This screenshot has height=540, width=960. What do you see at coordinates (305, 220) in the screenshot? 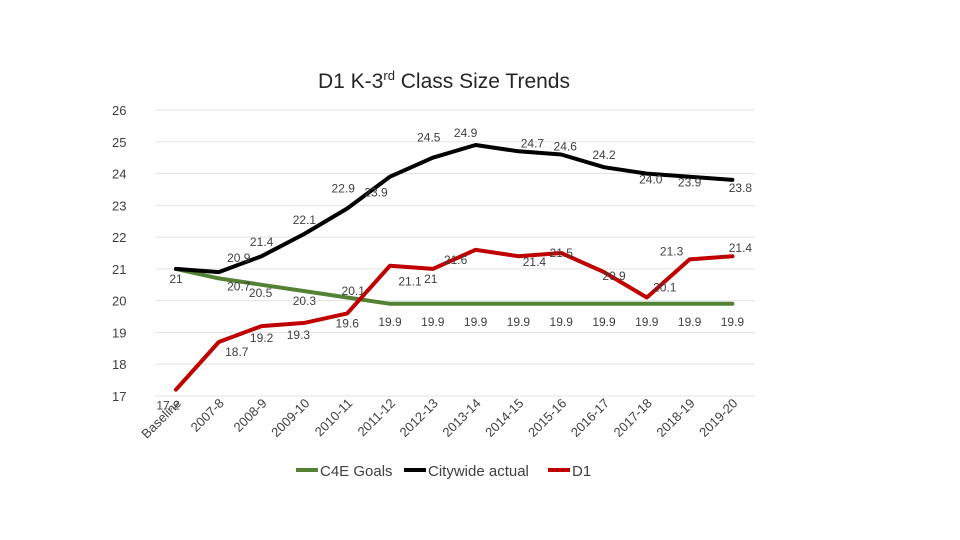
I see `data-label: 22.1` at bounding box center [305, 220].